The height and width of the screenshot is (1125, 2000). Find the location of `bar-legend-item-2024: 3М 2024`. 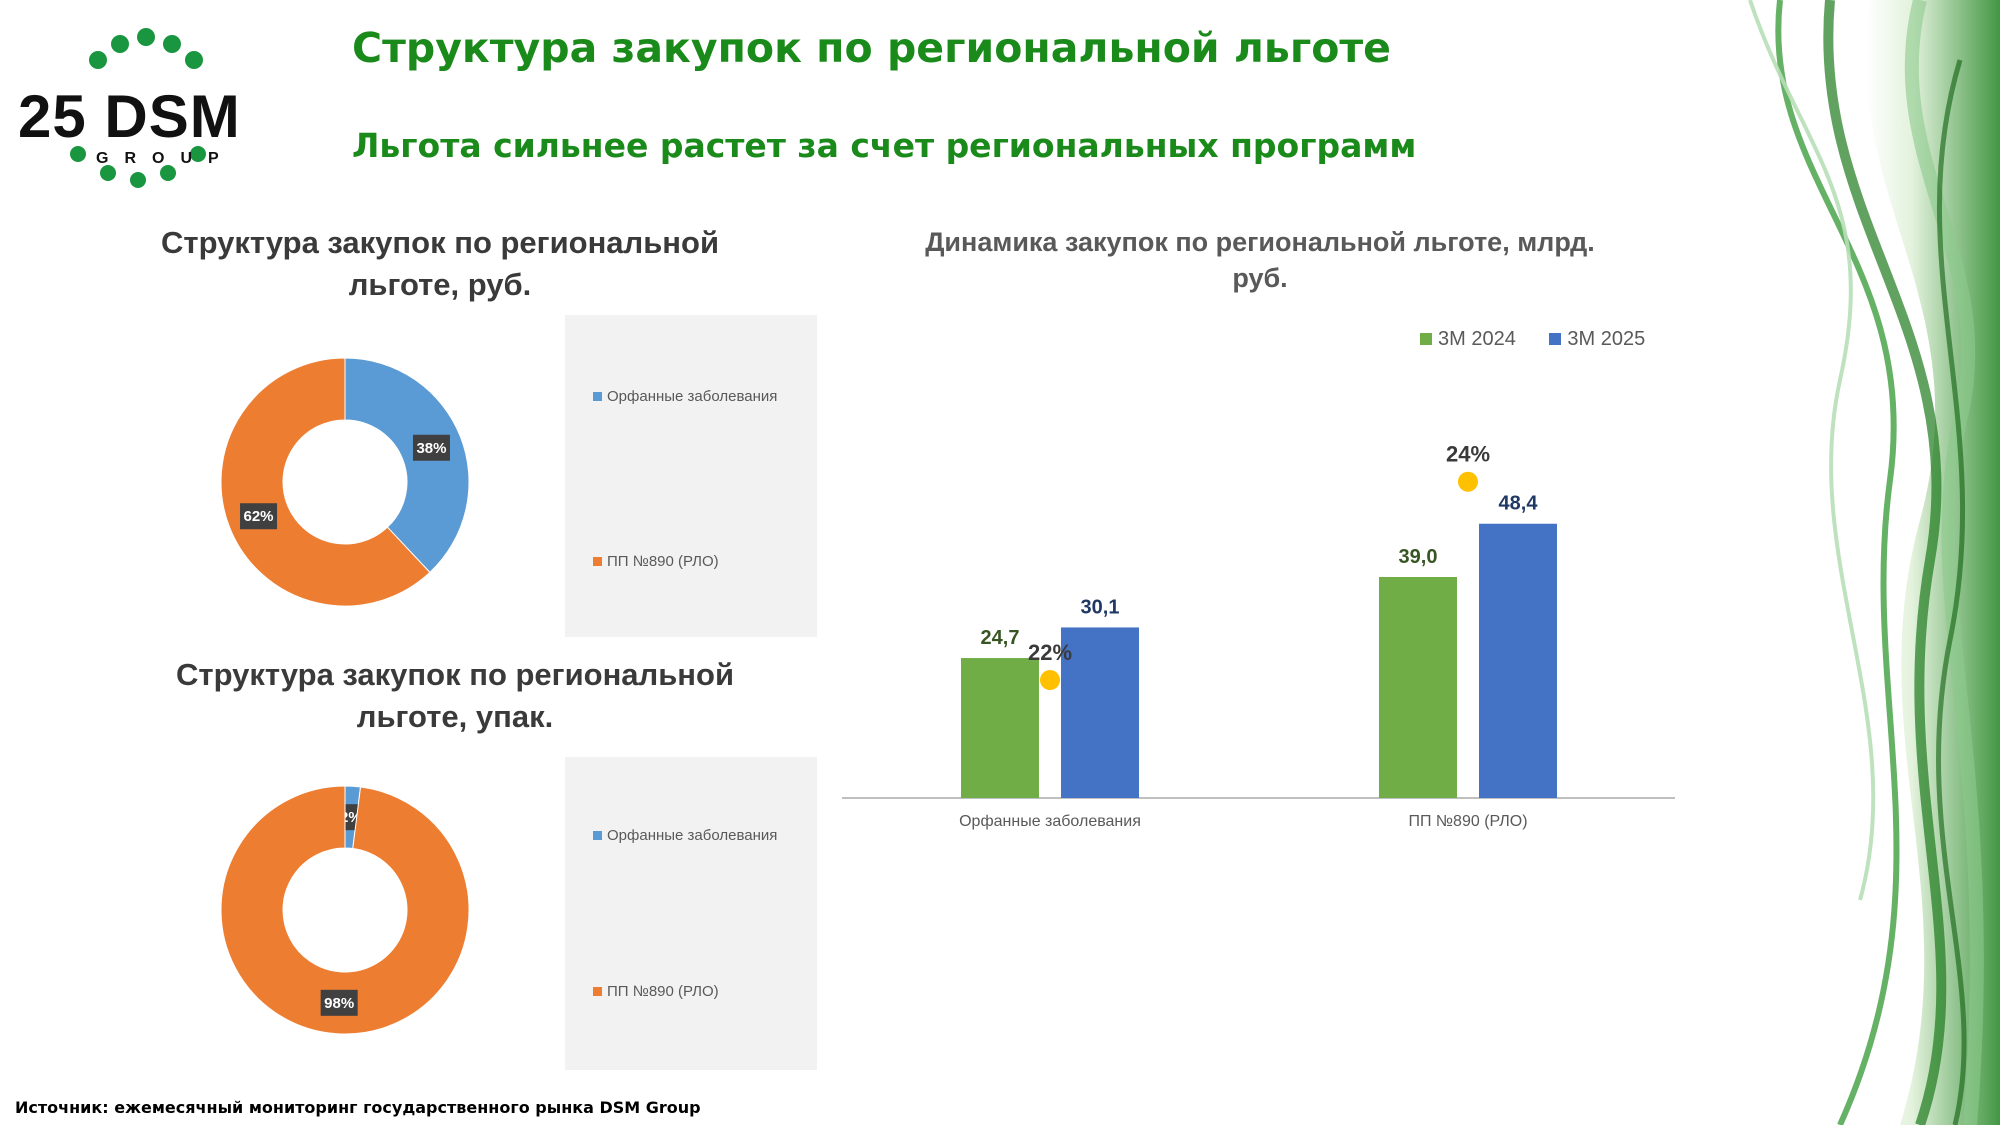

bar-legend-item-2024: 3М 2024 is located at coordinates (1468, 339).